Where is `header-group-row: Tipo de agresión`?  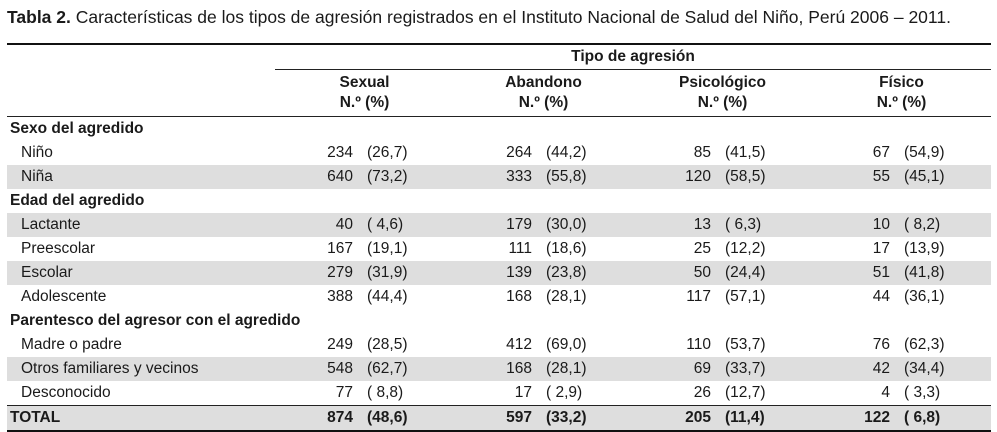
header-group-row: Tipo de agresión is located at coordinates (499, 56).